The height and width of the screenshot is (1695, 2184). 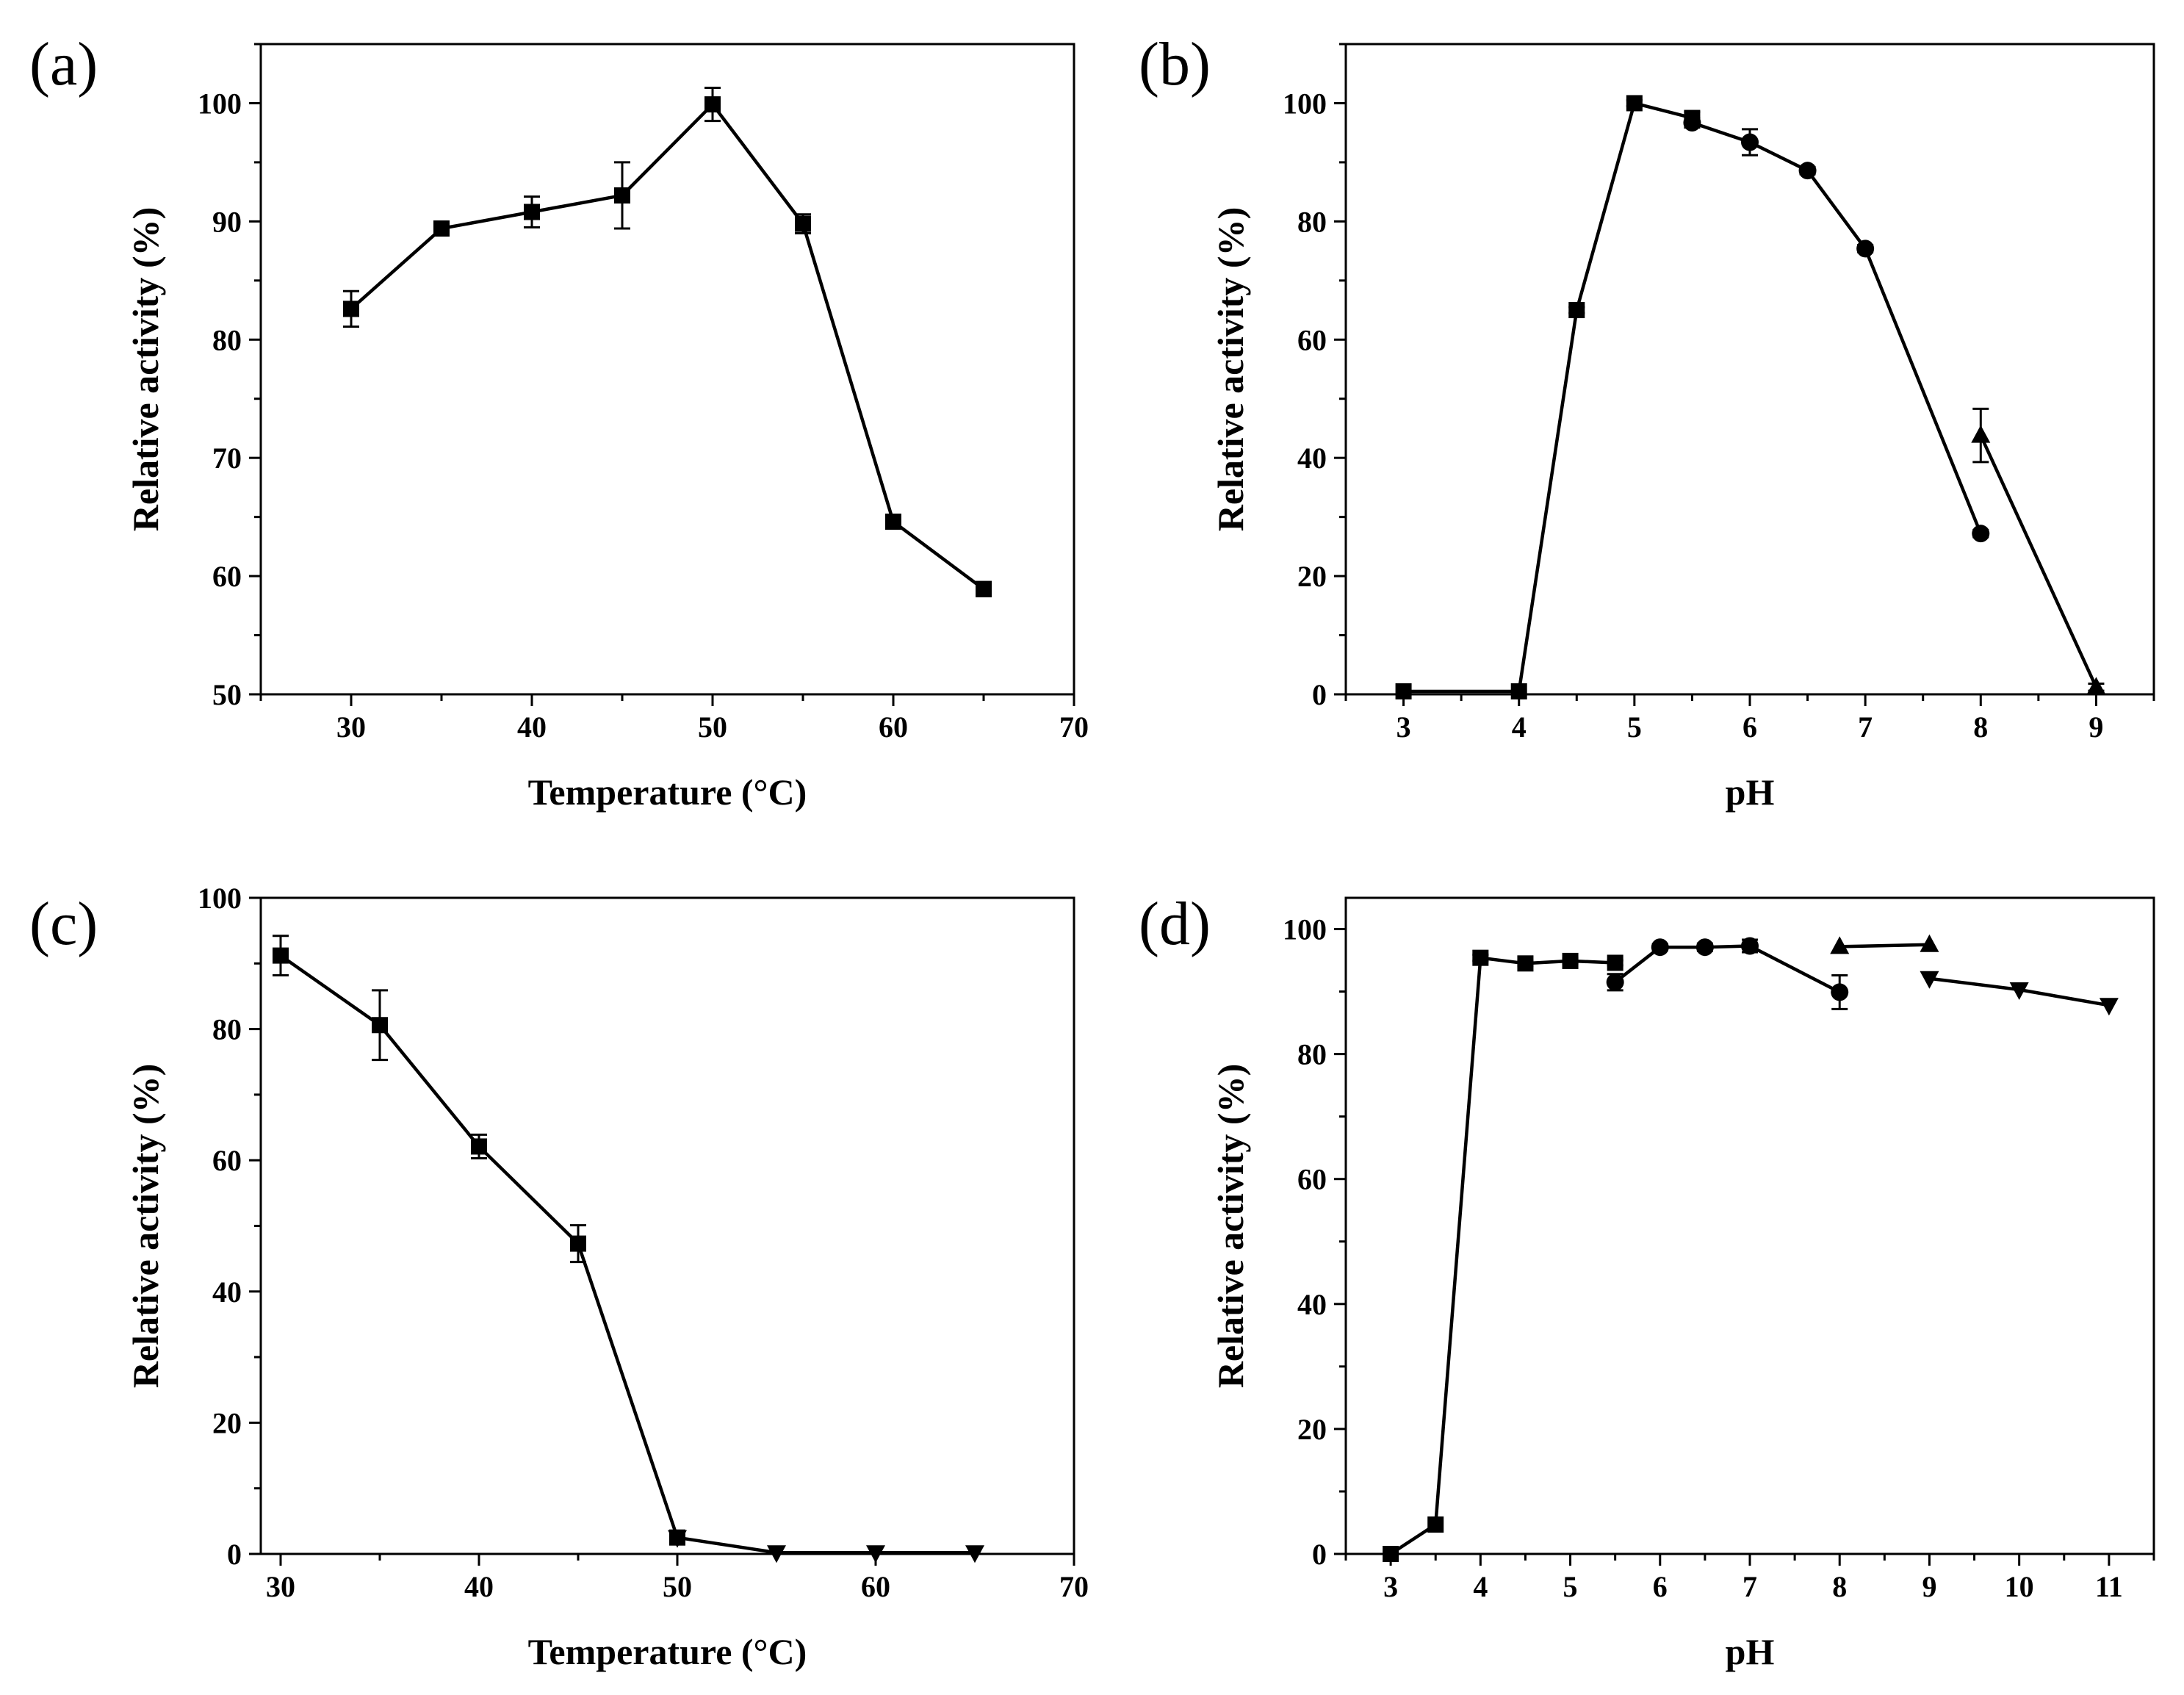 I want to click on x-tick-label: 9, so click(x=2096, y=727).